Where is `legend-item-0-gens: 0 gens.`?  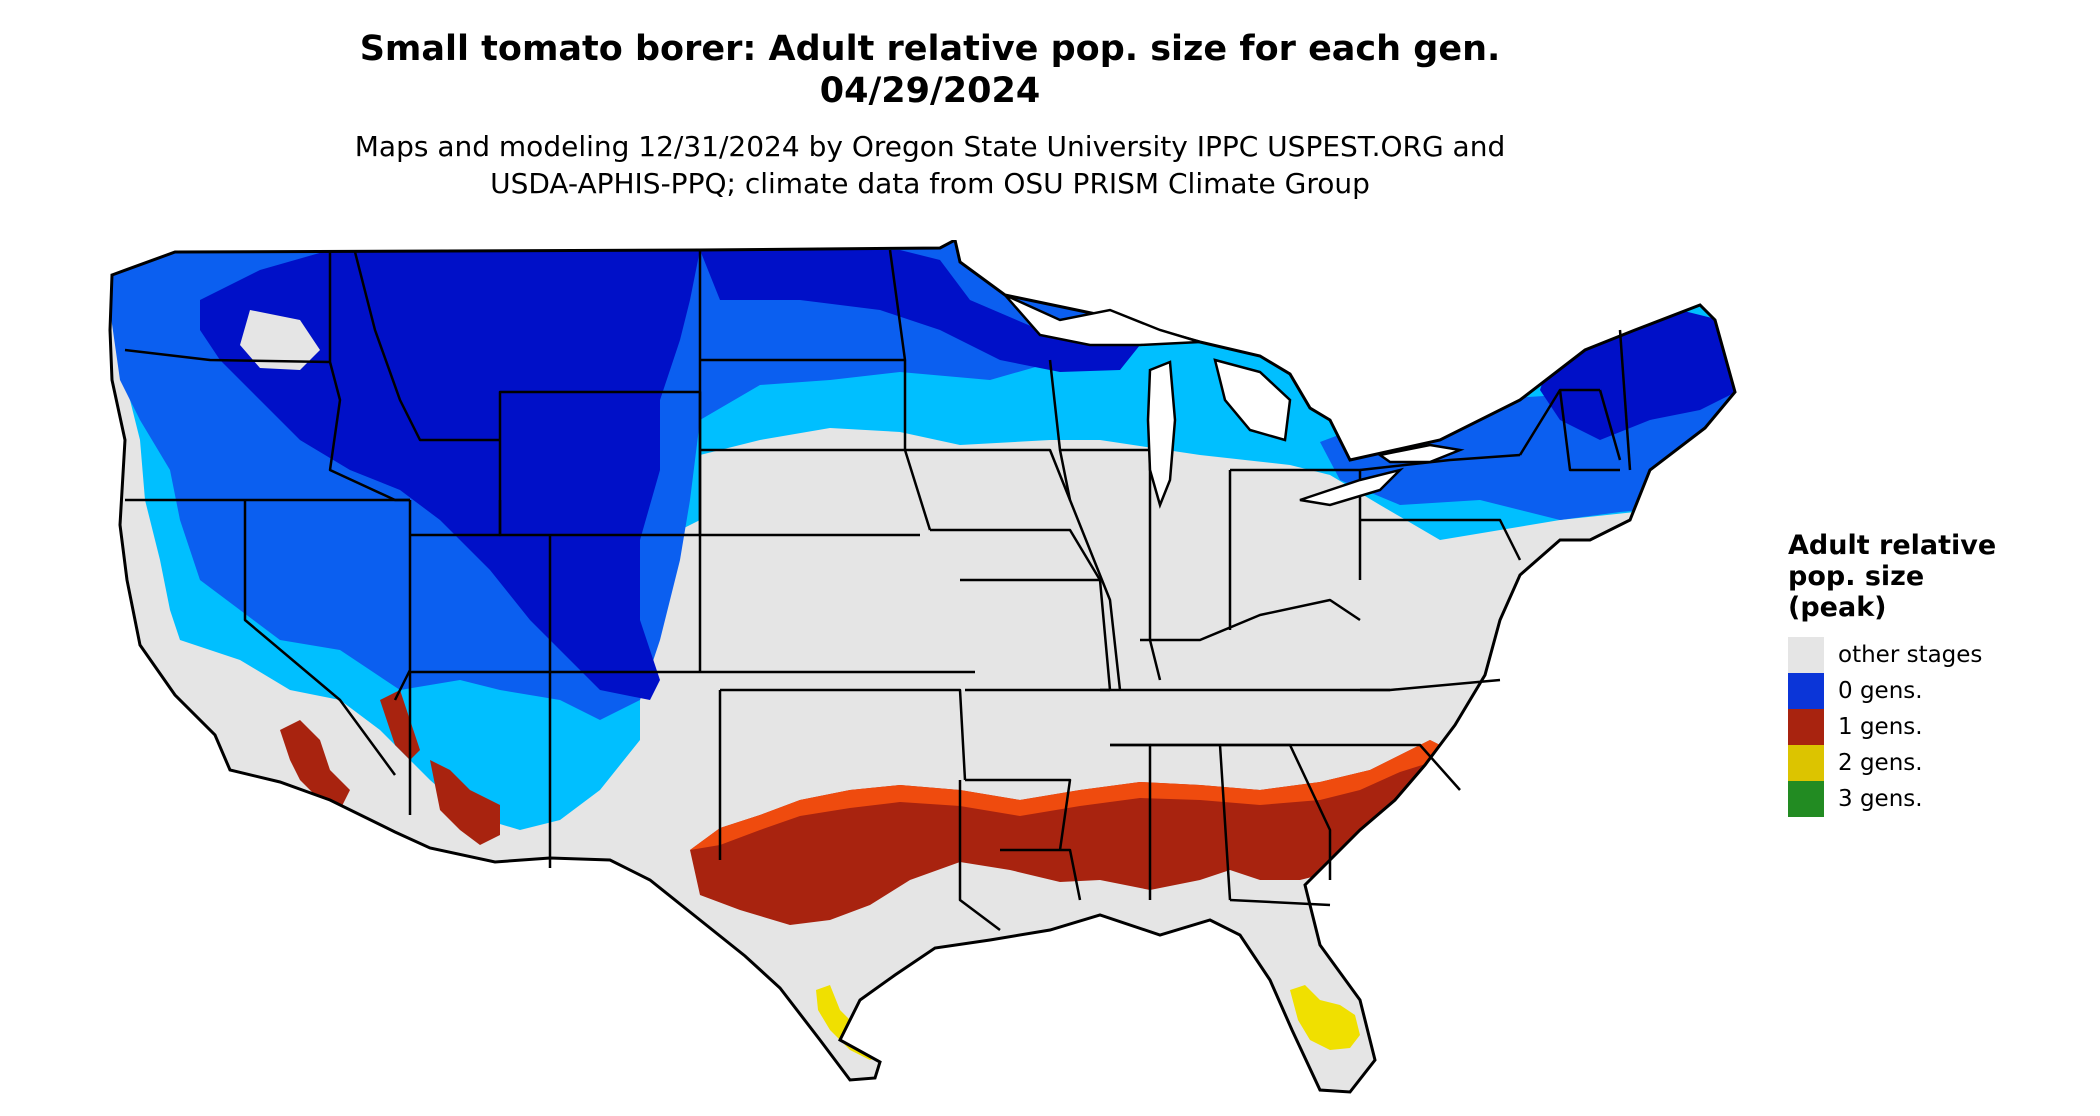
legend-item-0-gens: 0 gens. is located at coordinates (1938, 691).